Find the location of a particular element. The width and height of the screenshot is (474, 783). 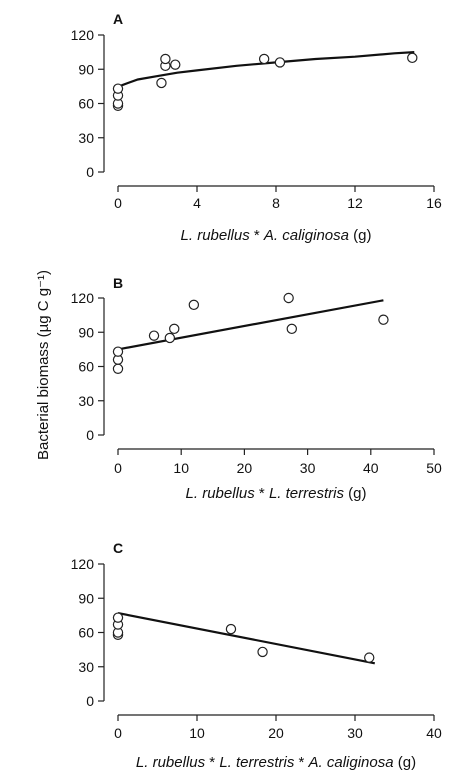

panel-label: B is located at coordinates (118, 283).